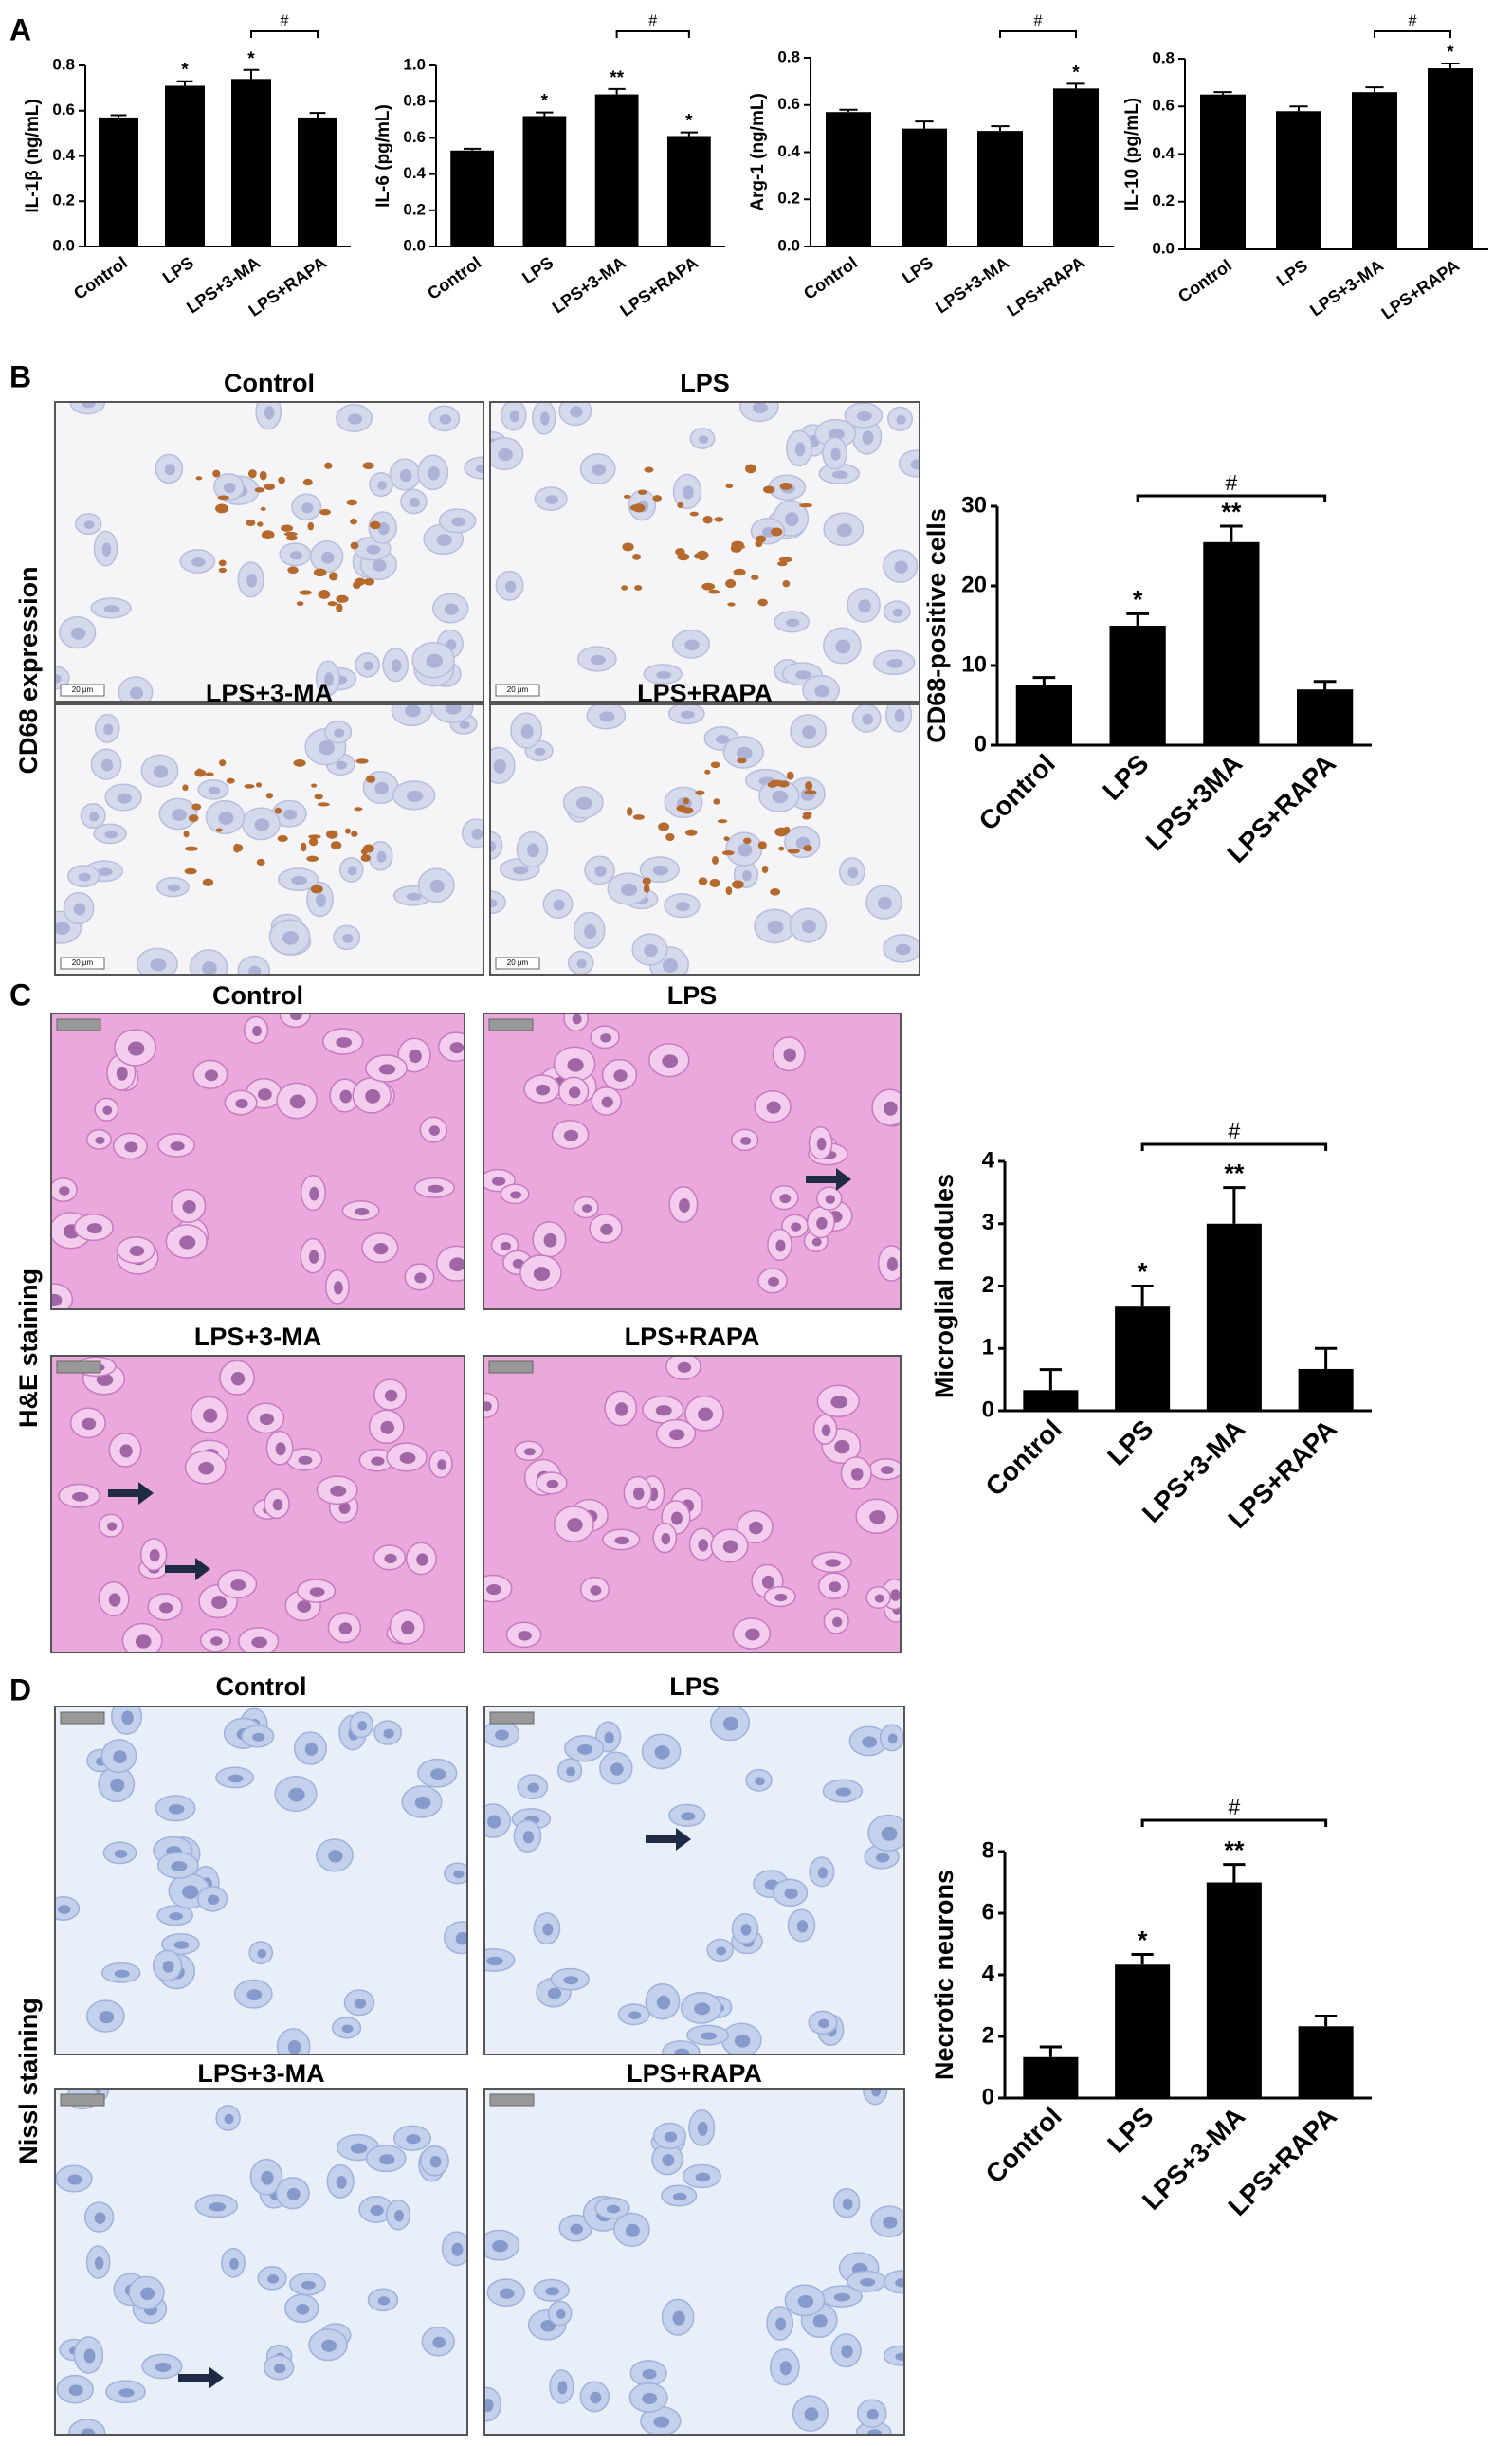 Image resolution: width=1512 pixels, height=2446 pixels. Describe the element at coordinates (64, 109) in the screenshot. I see `y-tick-label: 0.6` at that location.